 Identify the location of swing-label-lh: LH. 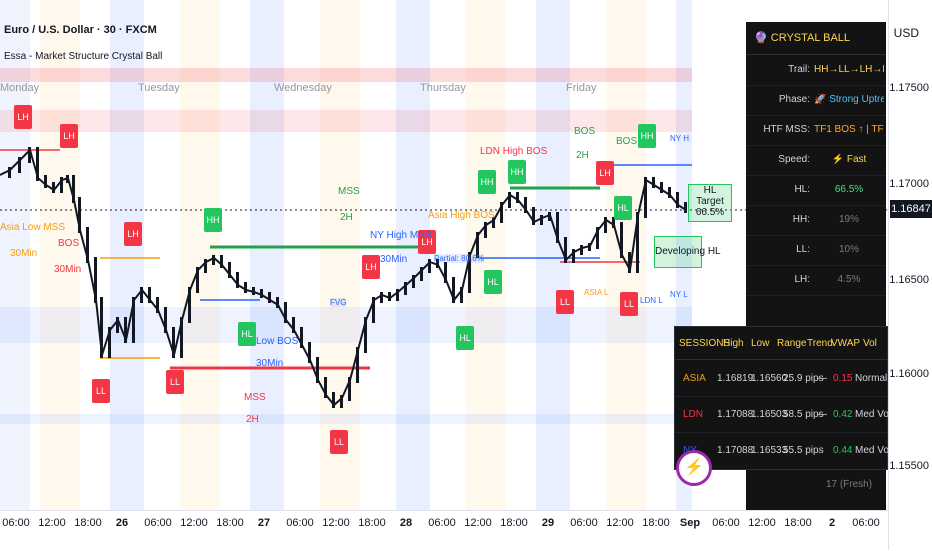
(371, 267).